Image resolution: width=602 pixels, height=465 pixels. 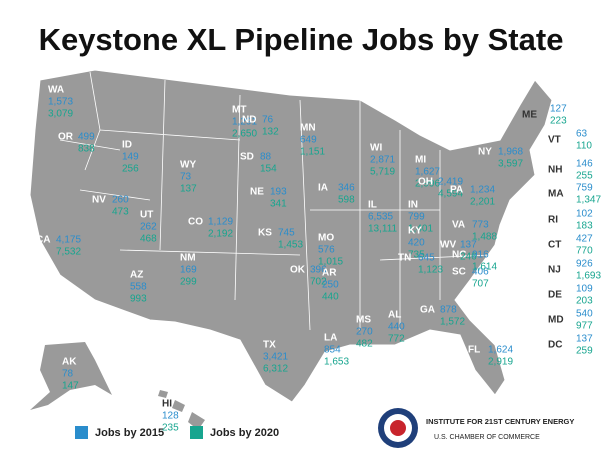 What do you see at coordinates (68, 374) in the screenshot?
I see `jobs-2015: 78` at bounding box center [68, 374].